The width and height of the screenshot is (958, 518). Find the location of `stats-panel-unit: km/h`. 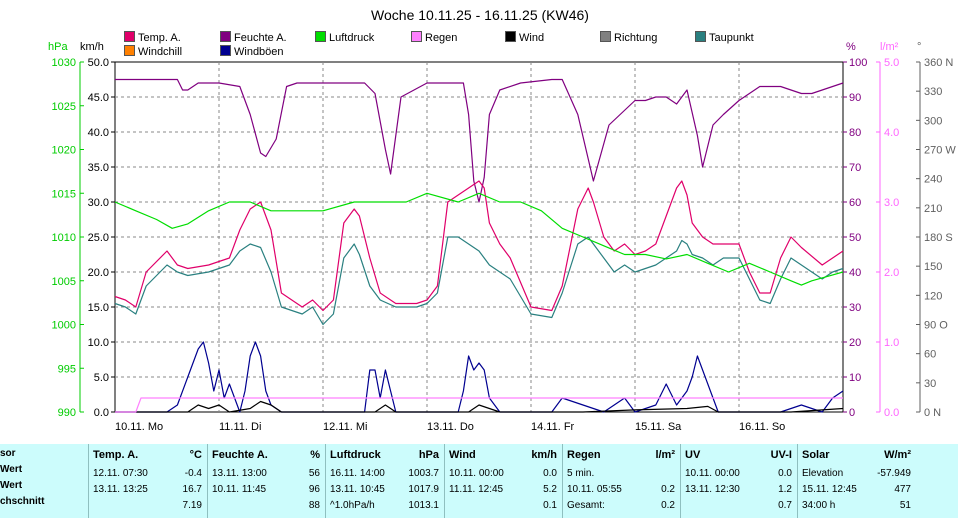

stats-panel-unit: km/h is located at coordinates (544, 455).